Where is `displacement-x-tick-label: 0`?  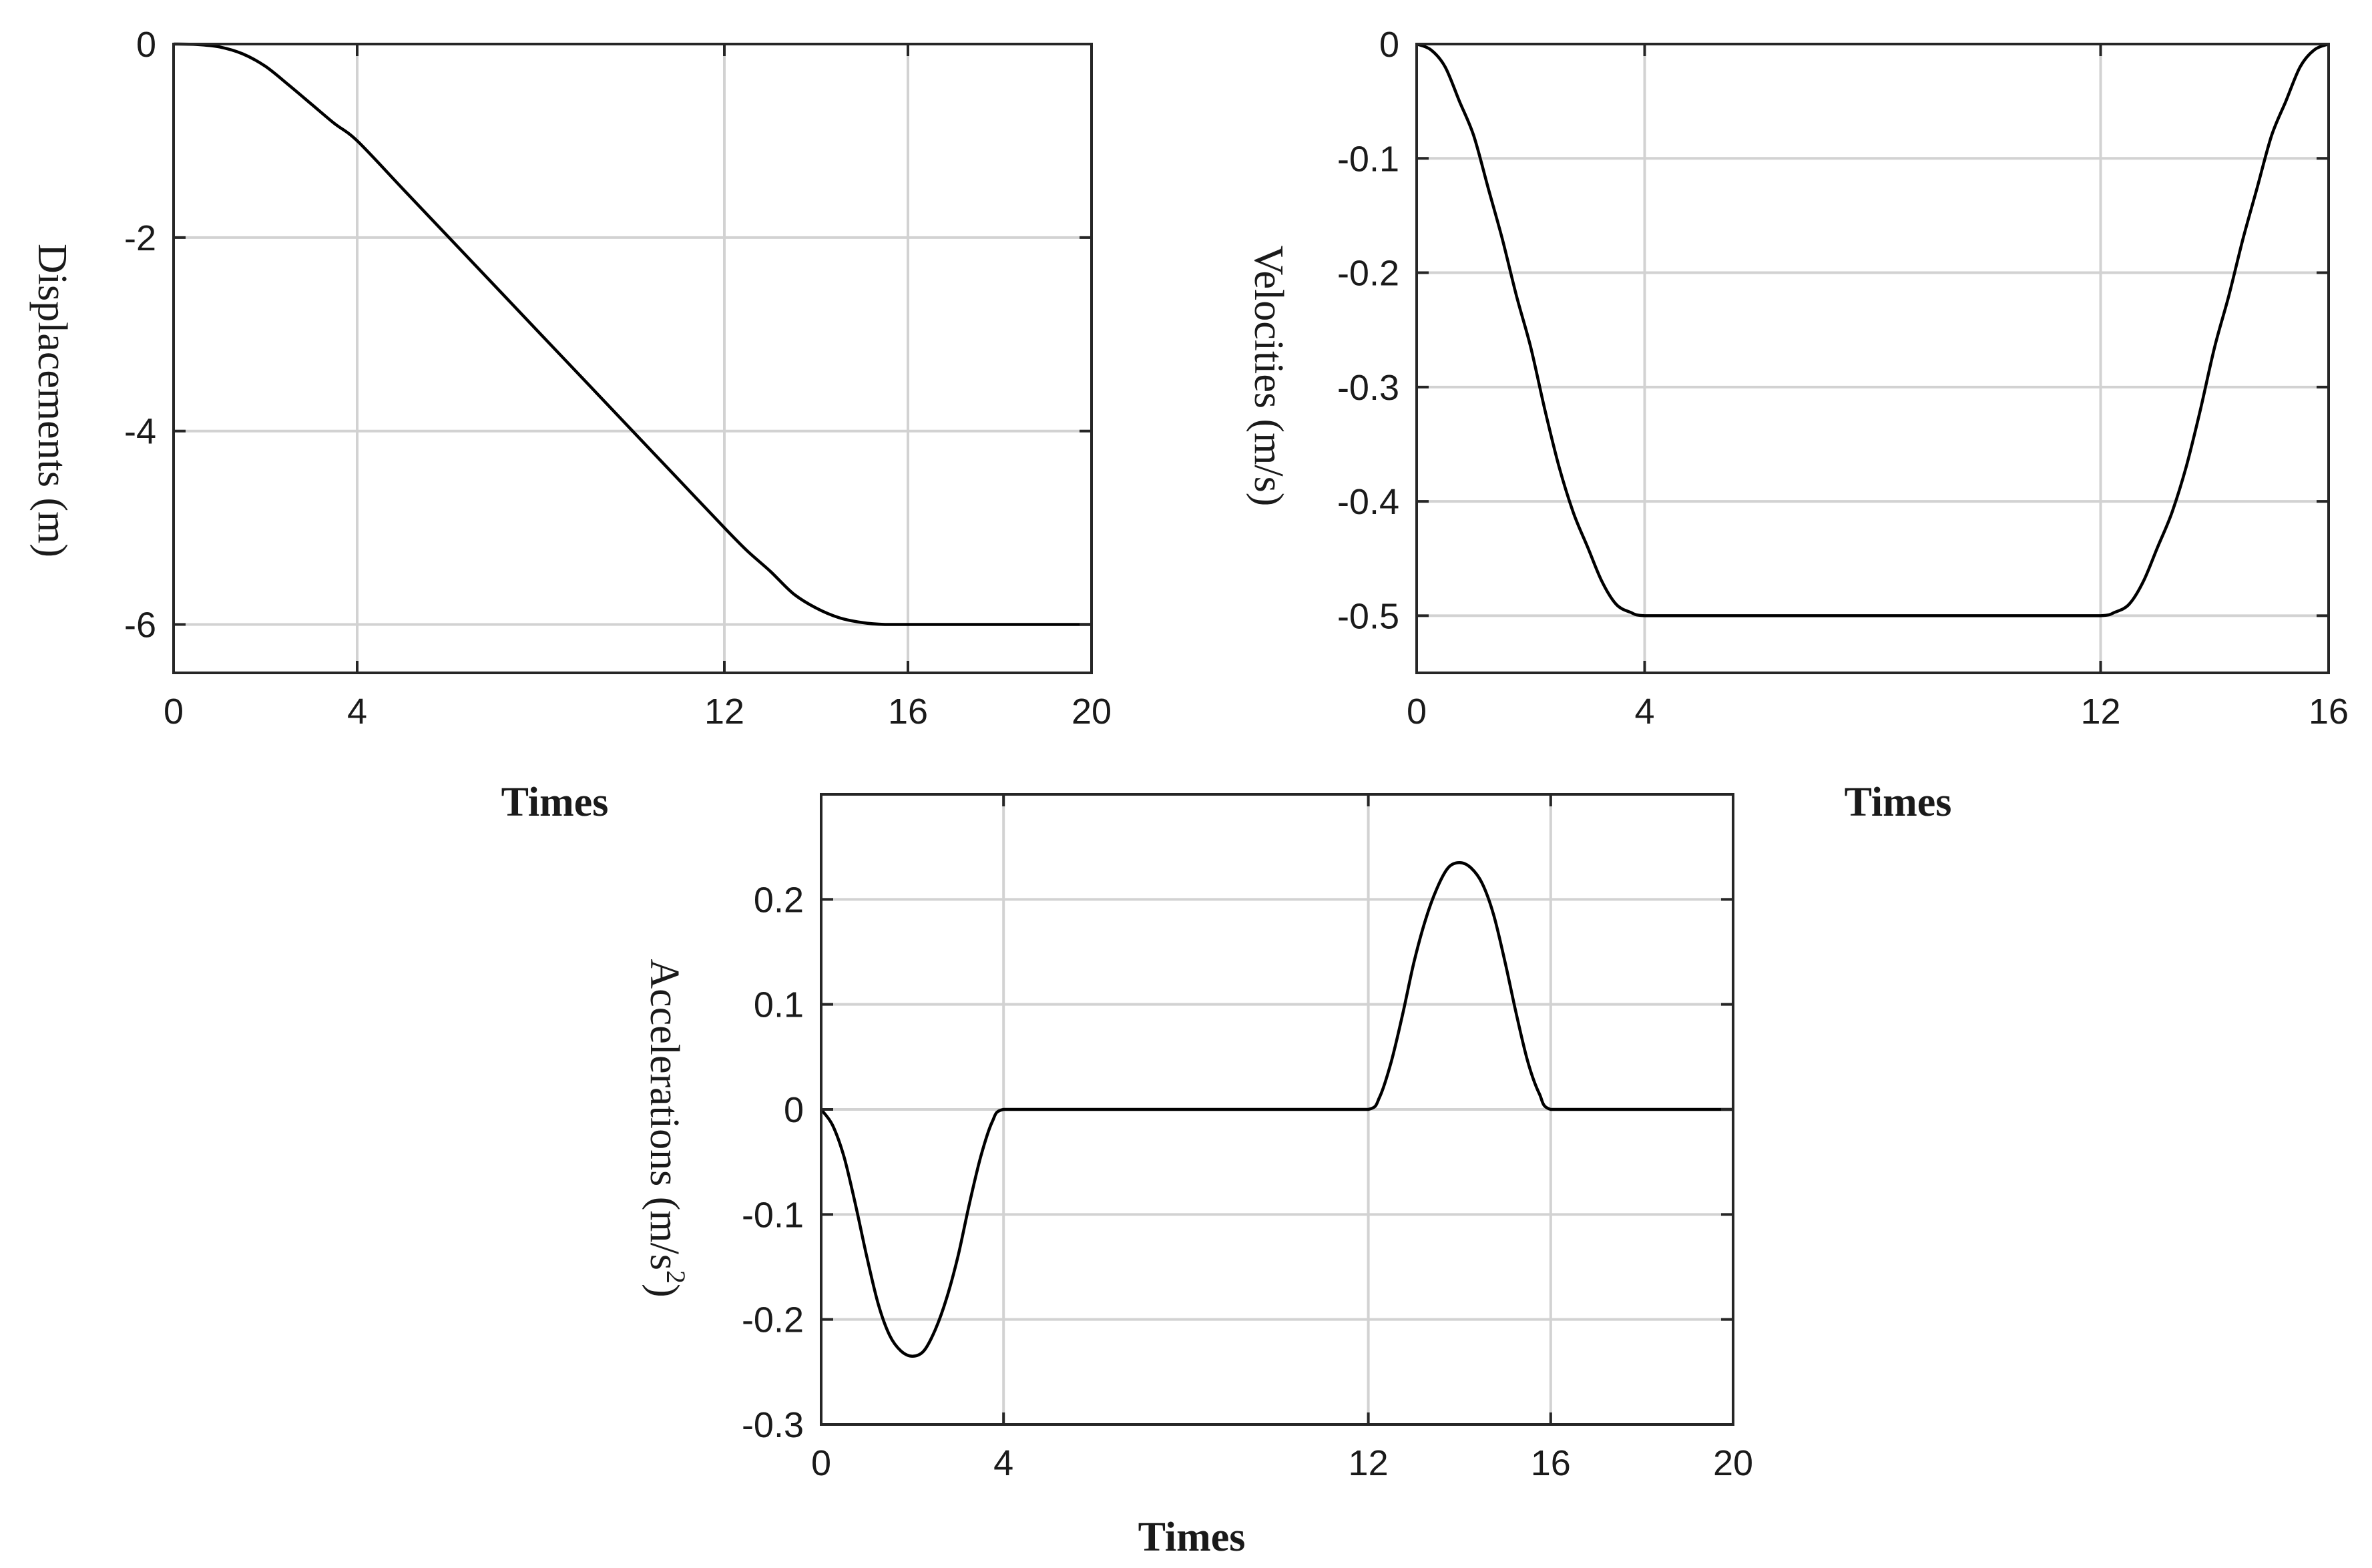 displacement-x-tick-label: 0 is located at coordinates (174, 712).